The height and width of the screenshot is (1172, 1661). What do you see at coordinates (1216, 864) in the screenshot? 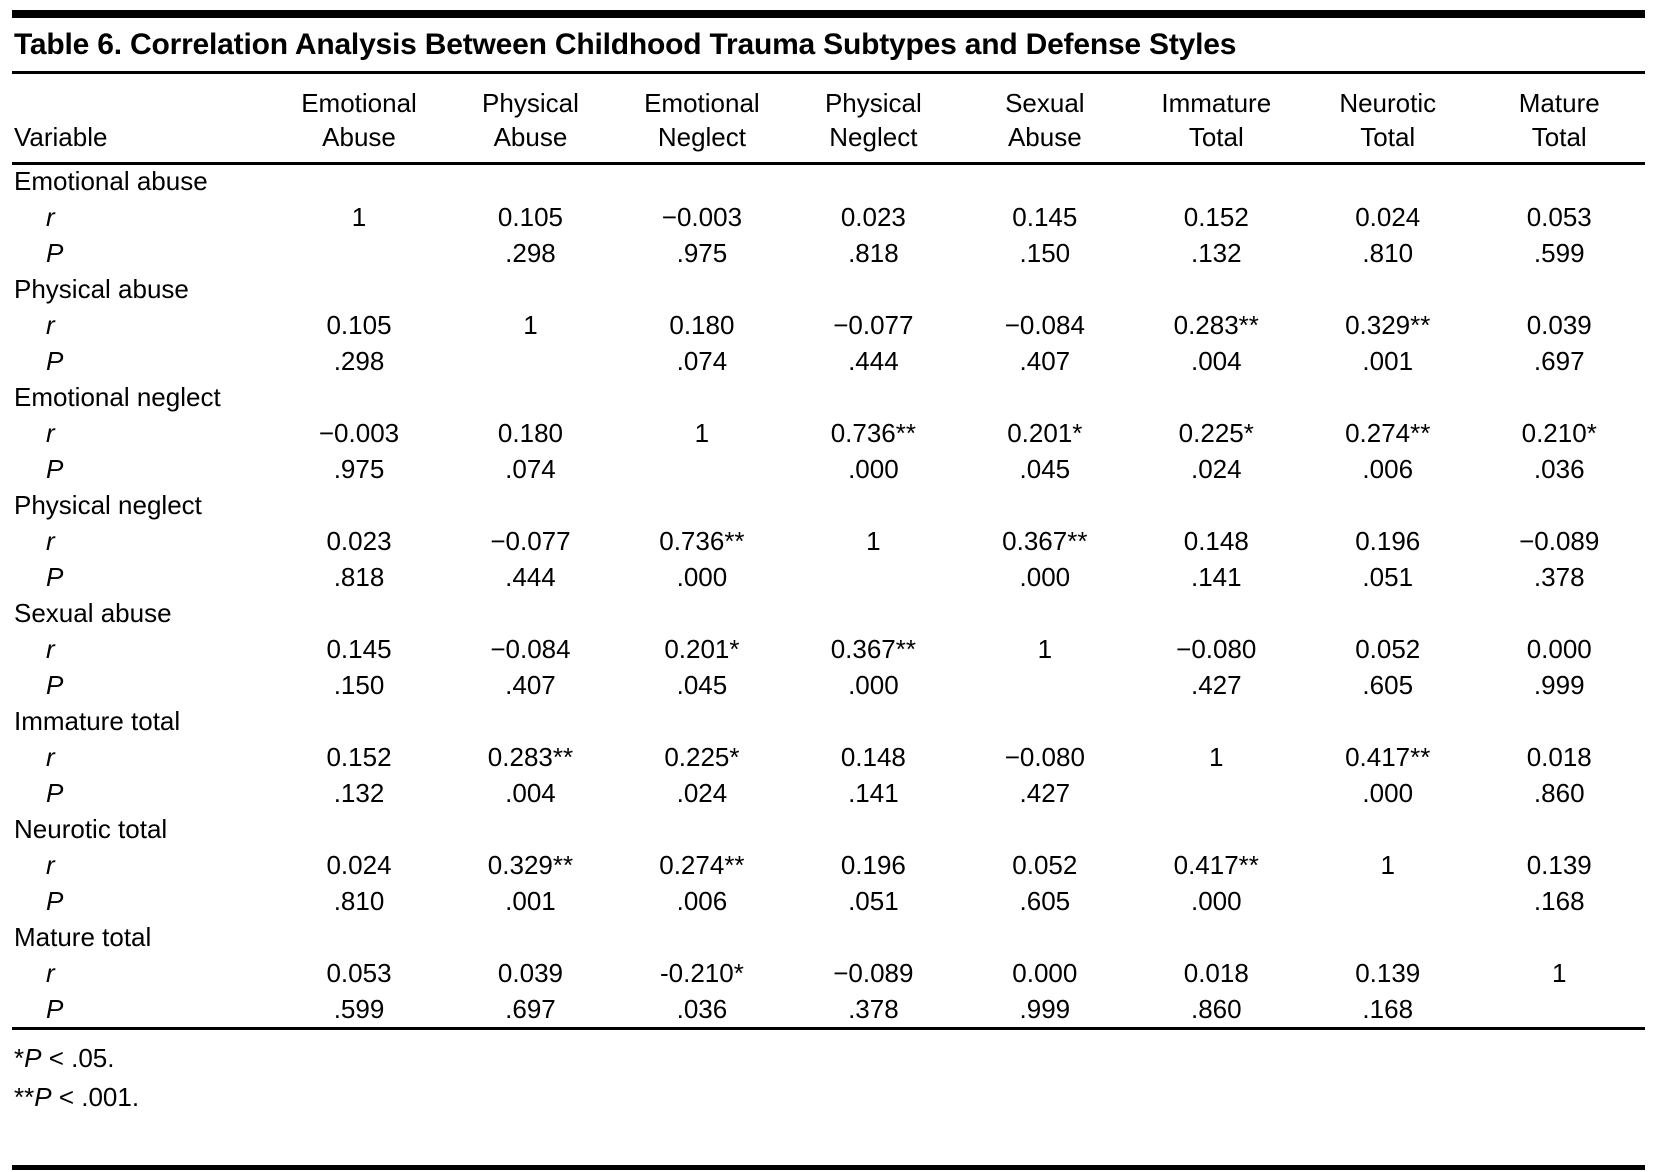
I see `correlation-value-cell: 0.417**` at bounding box center [1216, 864].